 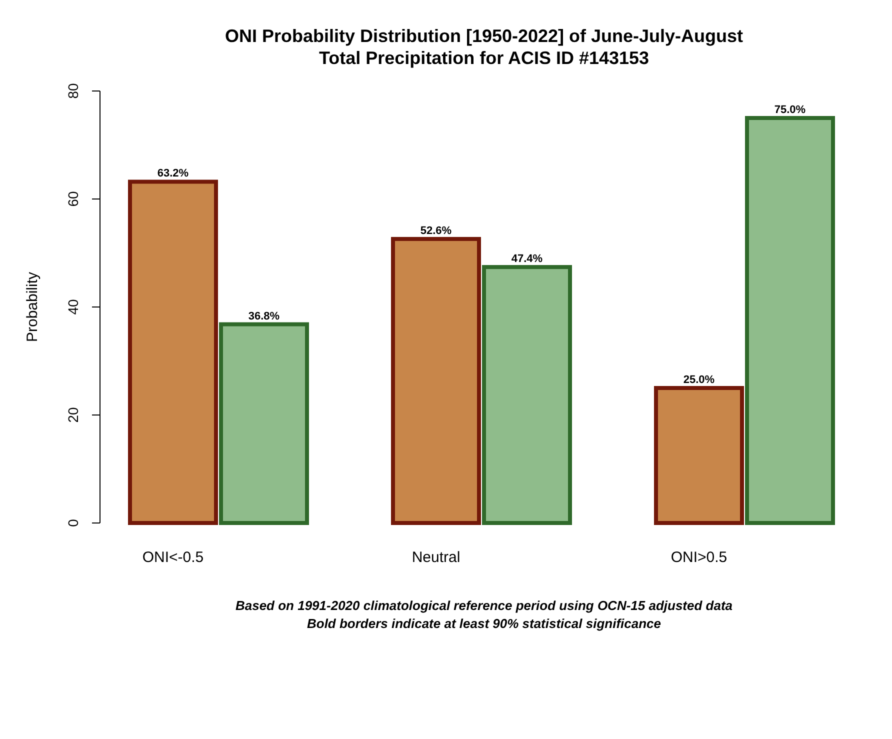 I want to click on y-tick-label: 40, so click(x=73, y=307).